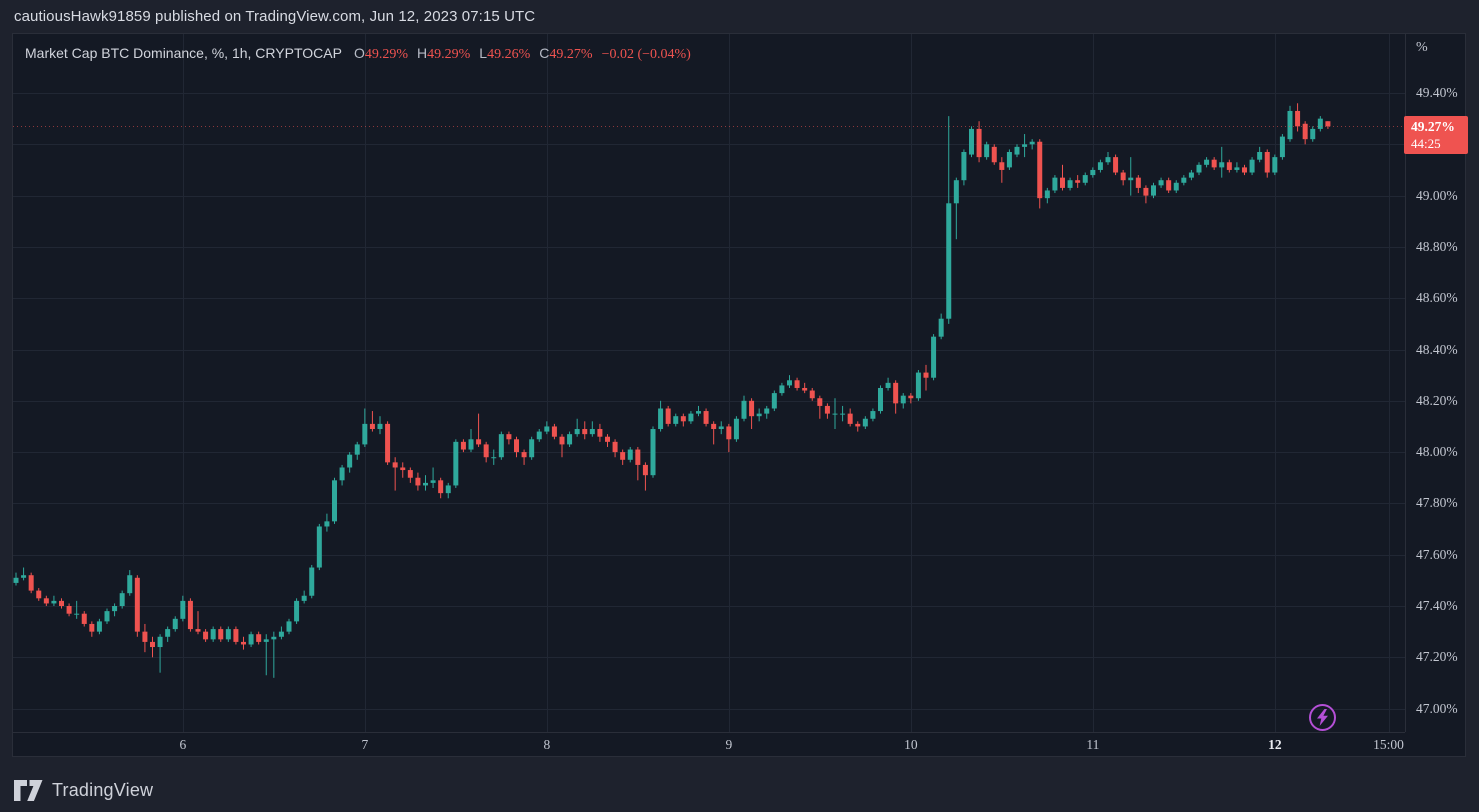  I want to click on price-tick-label: 48.20%, so click(1437, 400).